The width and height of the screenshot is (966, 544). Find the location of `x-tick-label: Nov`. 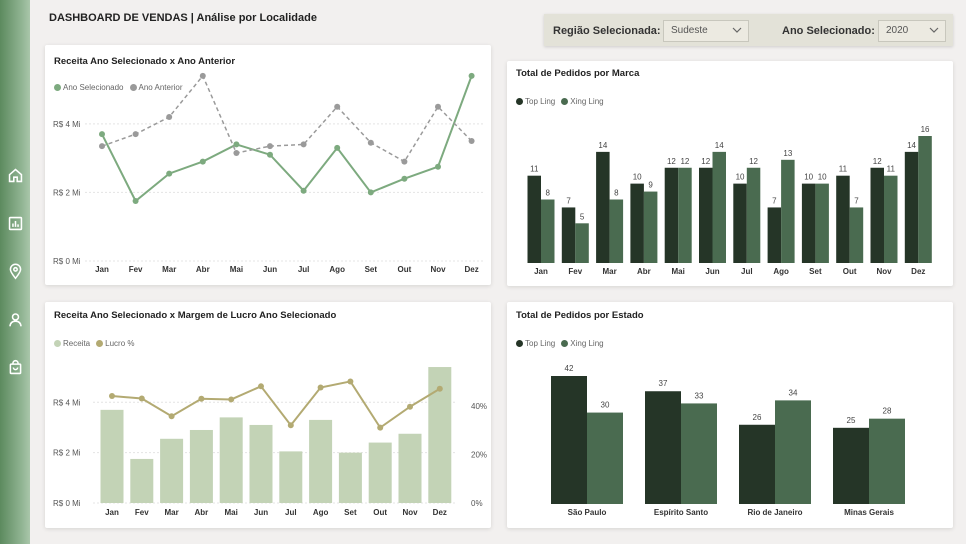

x-tick-label: Nov is located at coordinates (884, 271).